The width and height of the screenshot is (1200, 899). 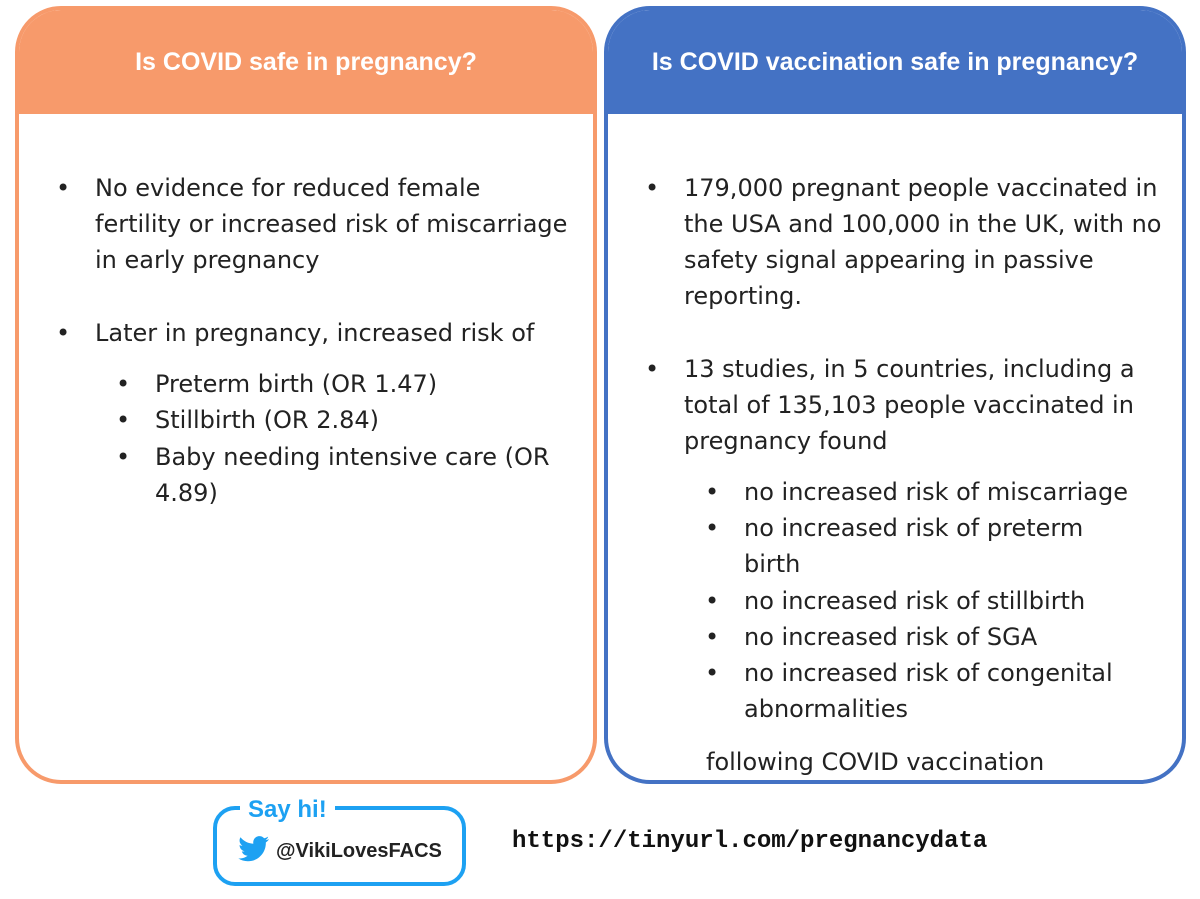 What do you see at coordinates (296, 384) in the screenshot?
I see `left-sub-bullet-1-text: Preterm birth (OR 1.47)` at bounding box center [296, 384].